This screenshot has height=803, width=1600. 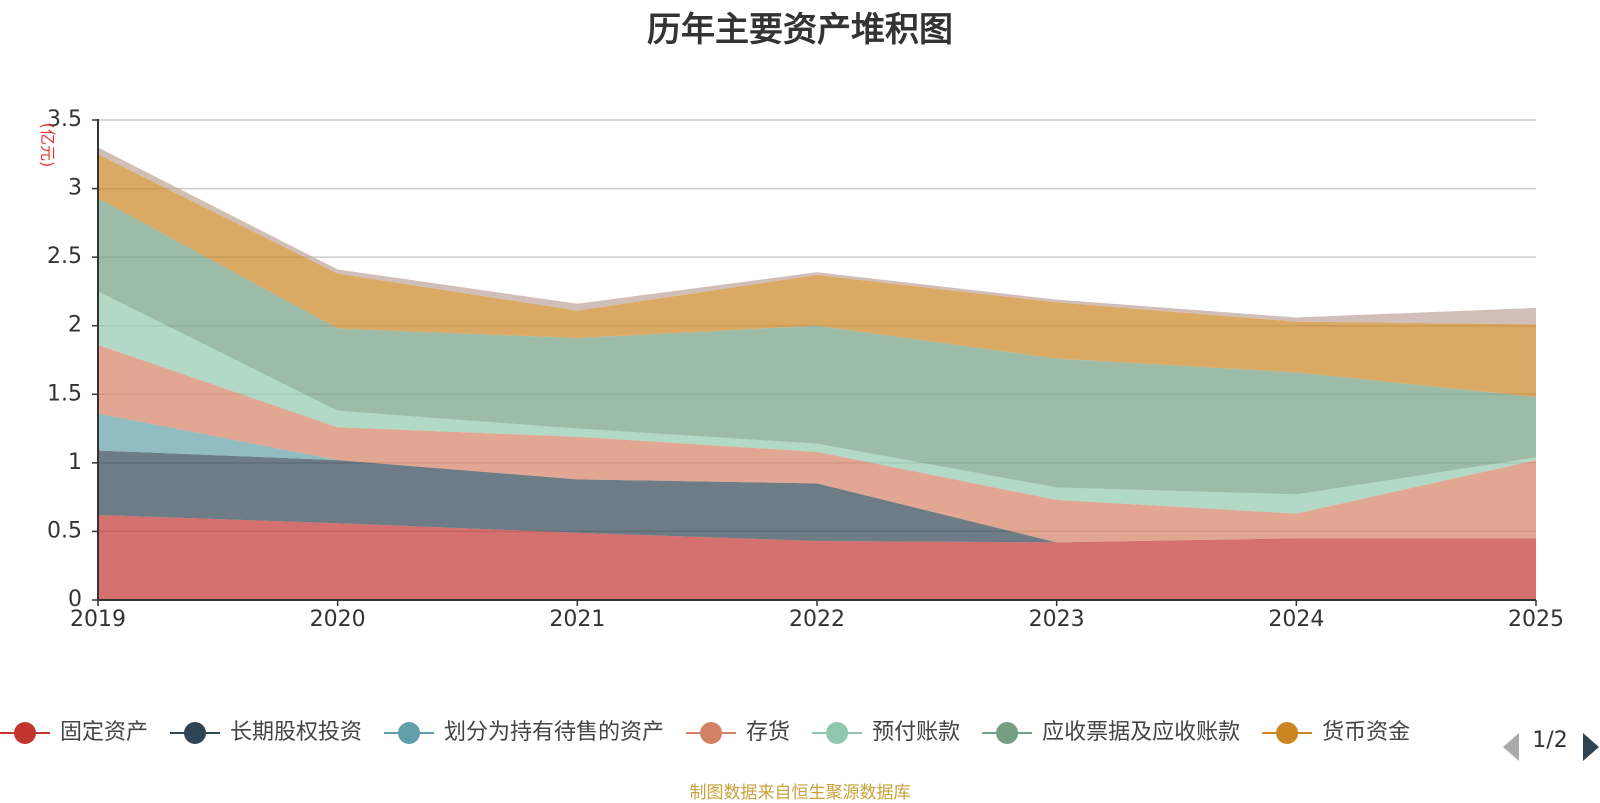 What do you see at coordinates (1296, 619) in the screenshot?
I see `x-tick-label: 2024` at bounding box center [1296, 619].